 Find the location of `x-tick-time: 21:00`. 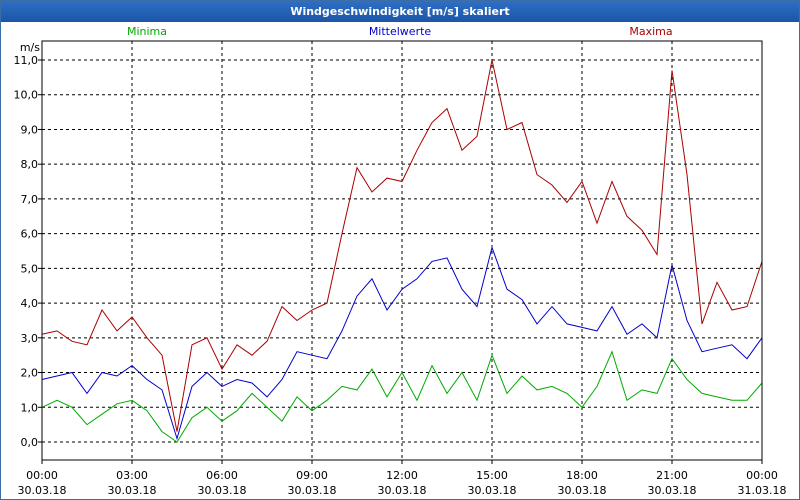

x-tick-time: 21:00 is located at coordinates (672, 475).